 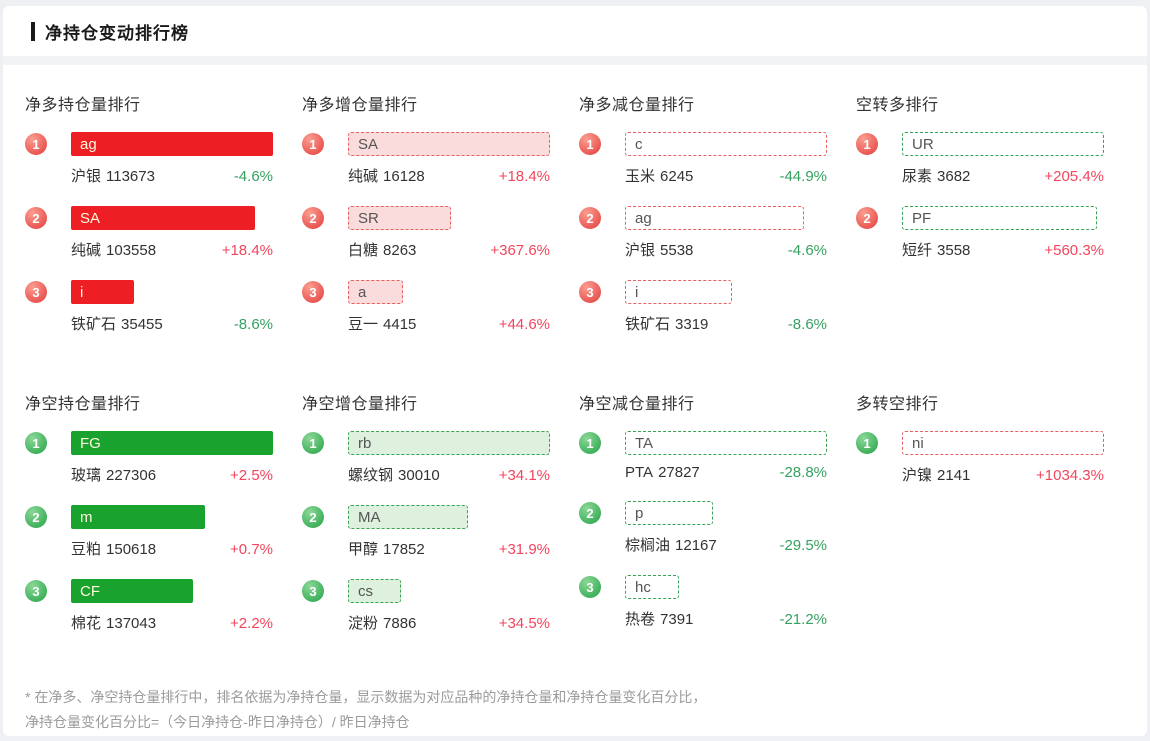 I want to click on symbol-bar: ni, so click(x=1003, y=443).